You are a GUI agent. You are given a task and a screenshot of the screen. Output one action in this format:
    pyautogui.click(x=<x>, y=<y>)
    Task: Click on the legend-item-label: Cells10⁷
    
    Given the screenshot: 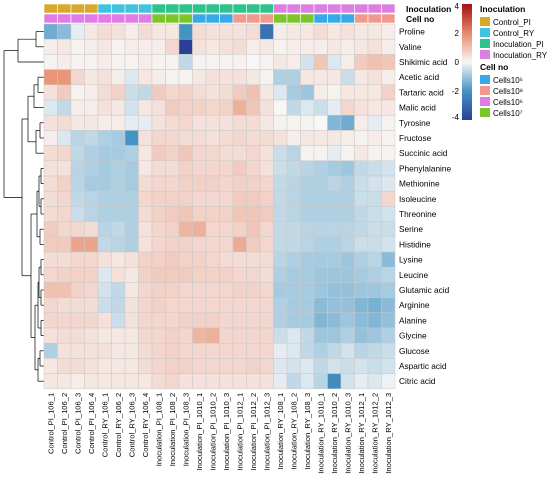 What is the action you would take?
    pyautogui.click(x=508, y=113)
    